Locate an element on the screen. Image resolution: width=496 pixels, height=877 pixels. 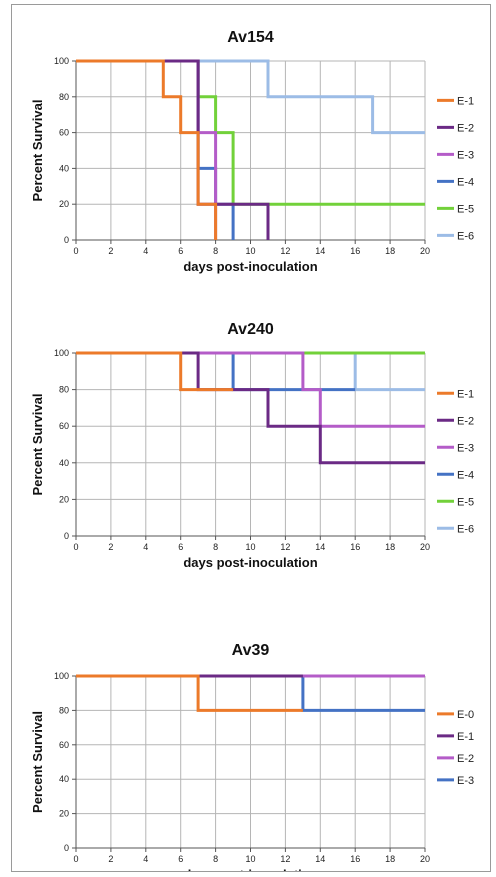
legend-label-E-0: E-0 is located at coordinates (465, 715).